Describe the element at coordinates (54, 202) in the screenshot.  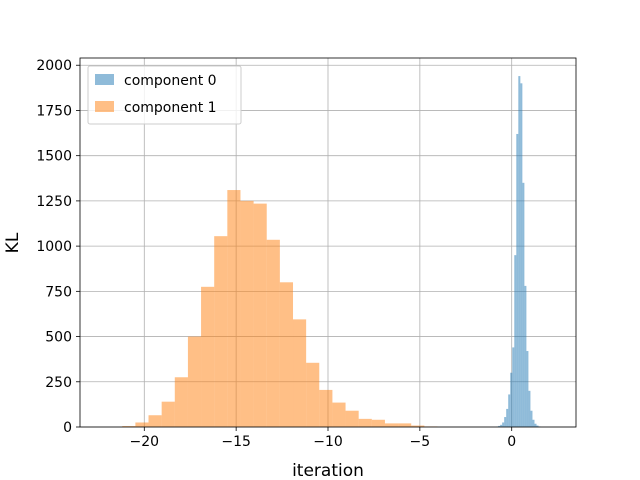
I see `y-tick-label: 1250` at that location.